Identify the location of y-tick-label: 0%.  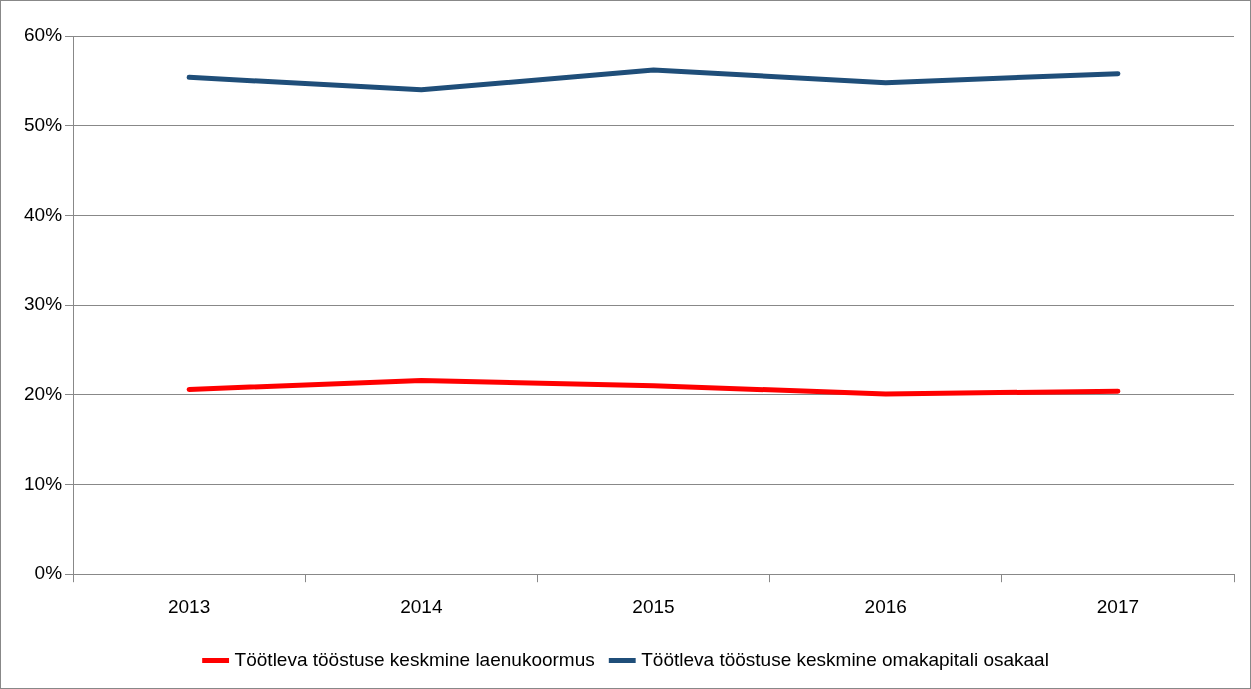
(48, 573).